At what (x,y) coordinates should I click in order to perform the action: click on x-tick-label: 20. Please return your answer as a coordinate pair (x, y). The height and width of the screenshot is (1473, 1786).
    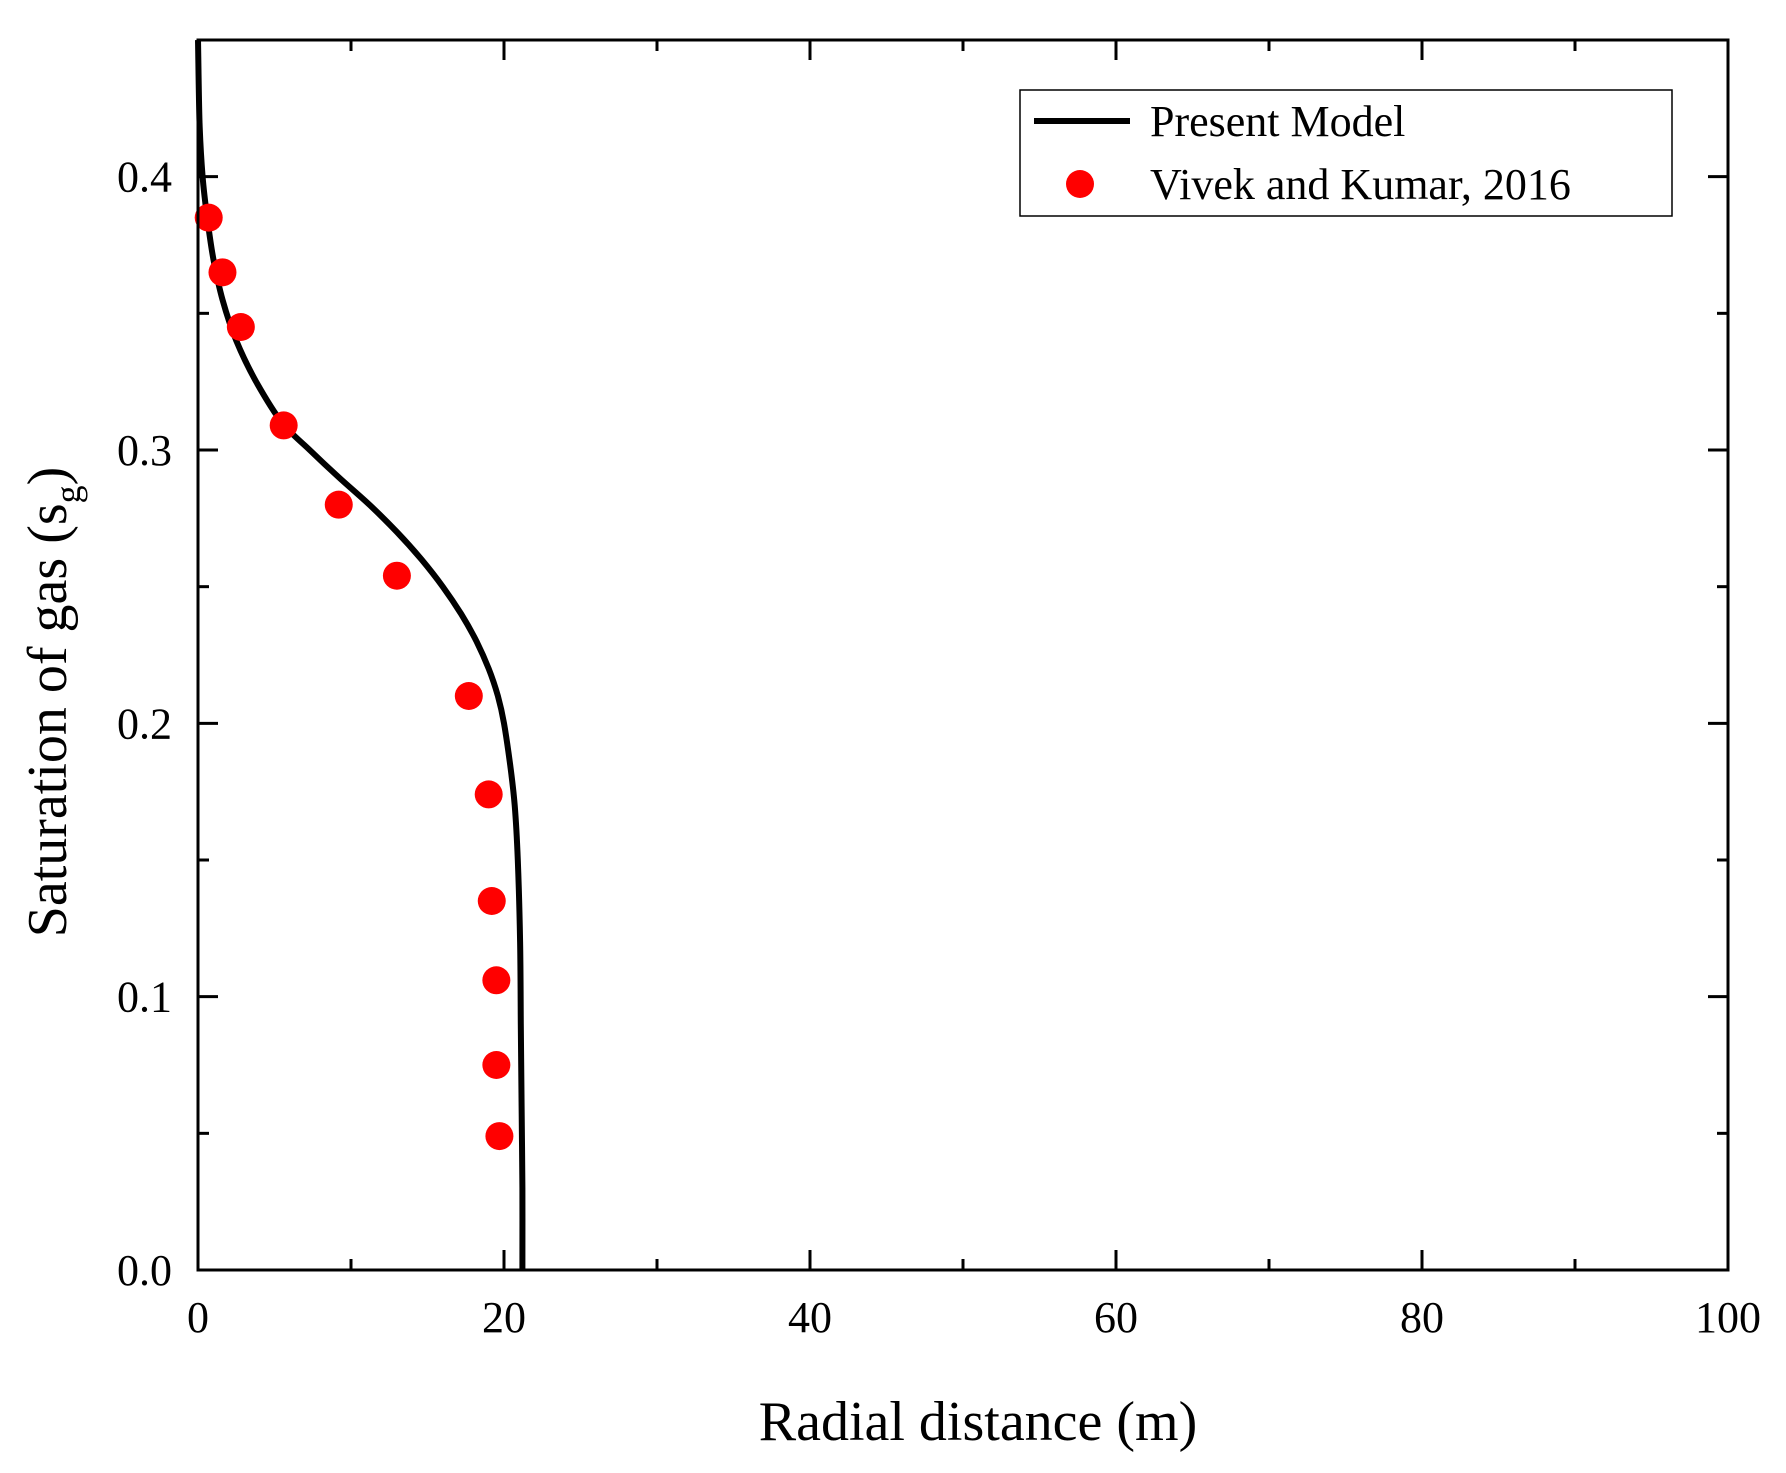
    Looking at the image, I should click on (504, 1317).